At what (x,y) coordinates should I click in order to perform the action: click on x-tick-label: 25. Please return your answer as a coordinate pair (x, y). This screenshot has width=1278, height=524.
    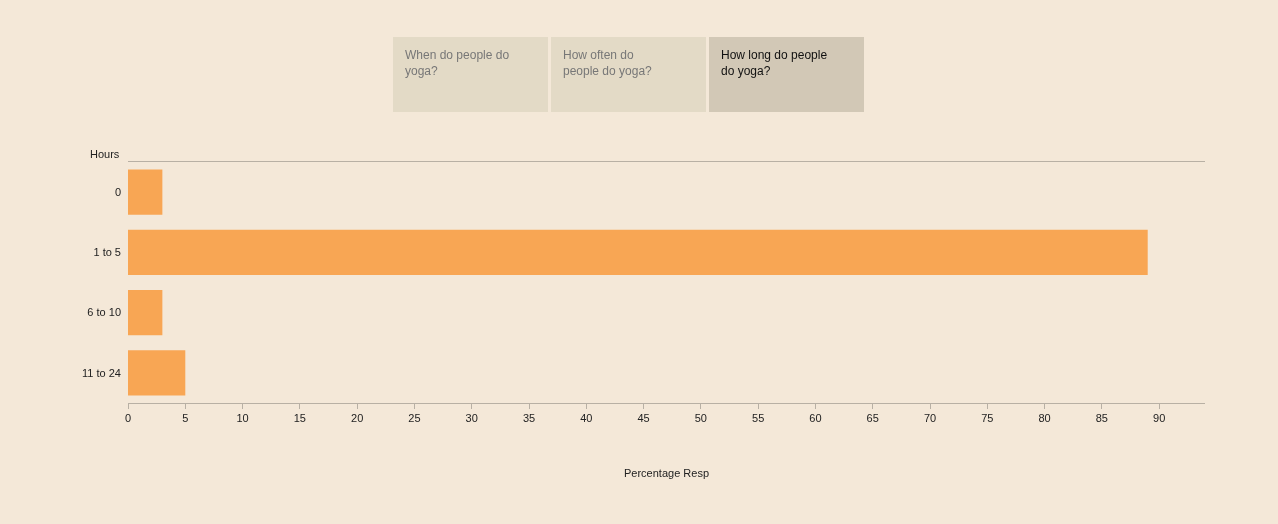
    Looking at the image, I should click on (414, 418).